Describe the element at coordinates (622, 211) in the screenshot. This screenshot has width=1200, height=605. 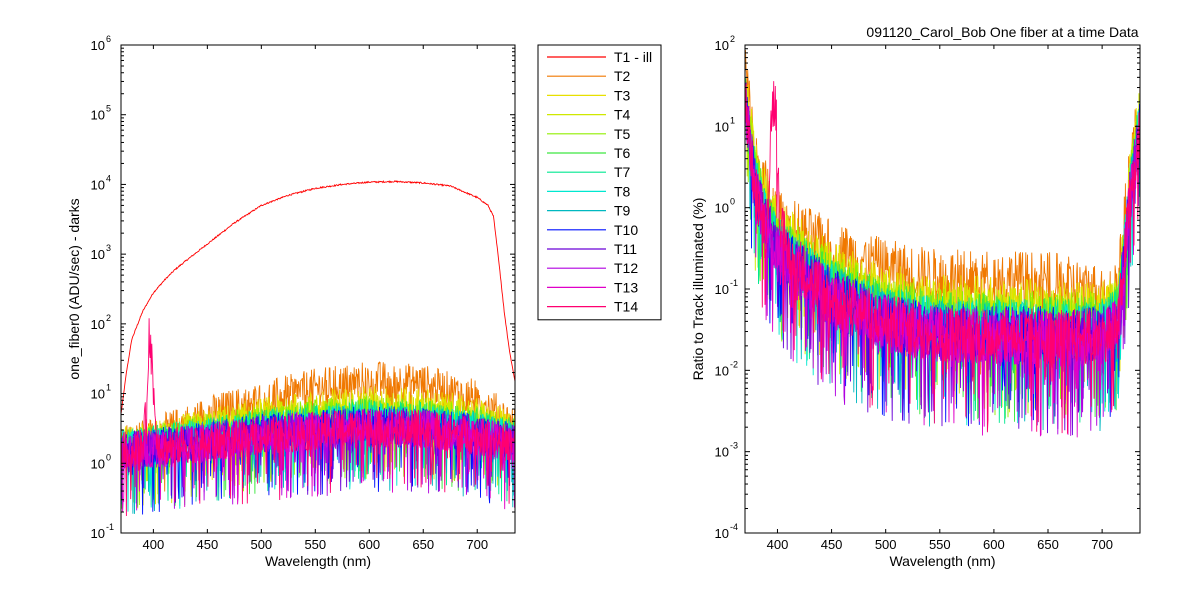
I see `legend-label-t9: T9` at that location.